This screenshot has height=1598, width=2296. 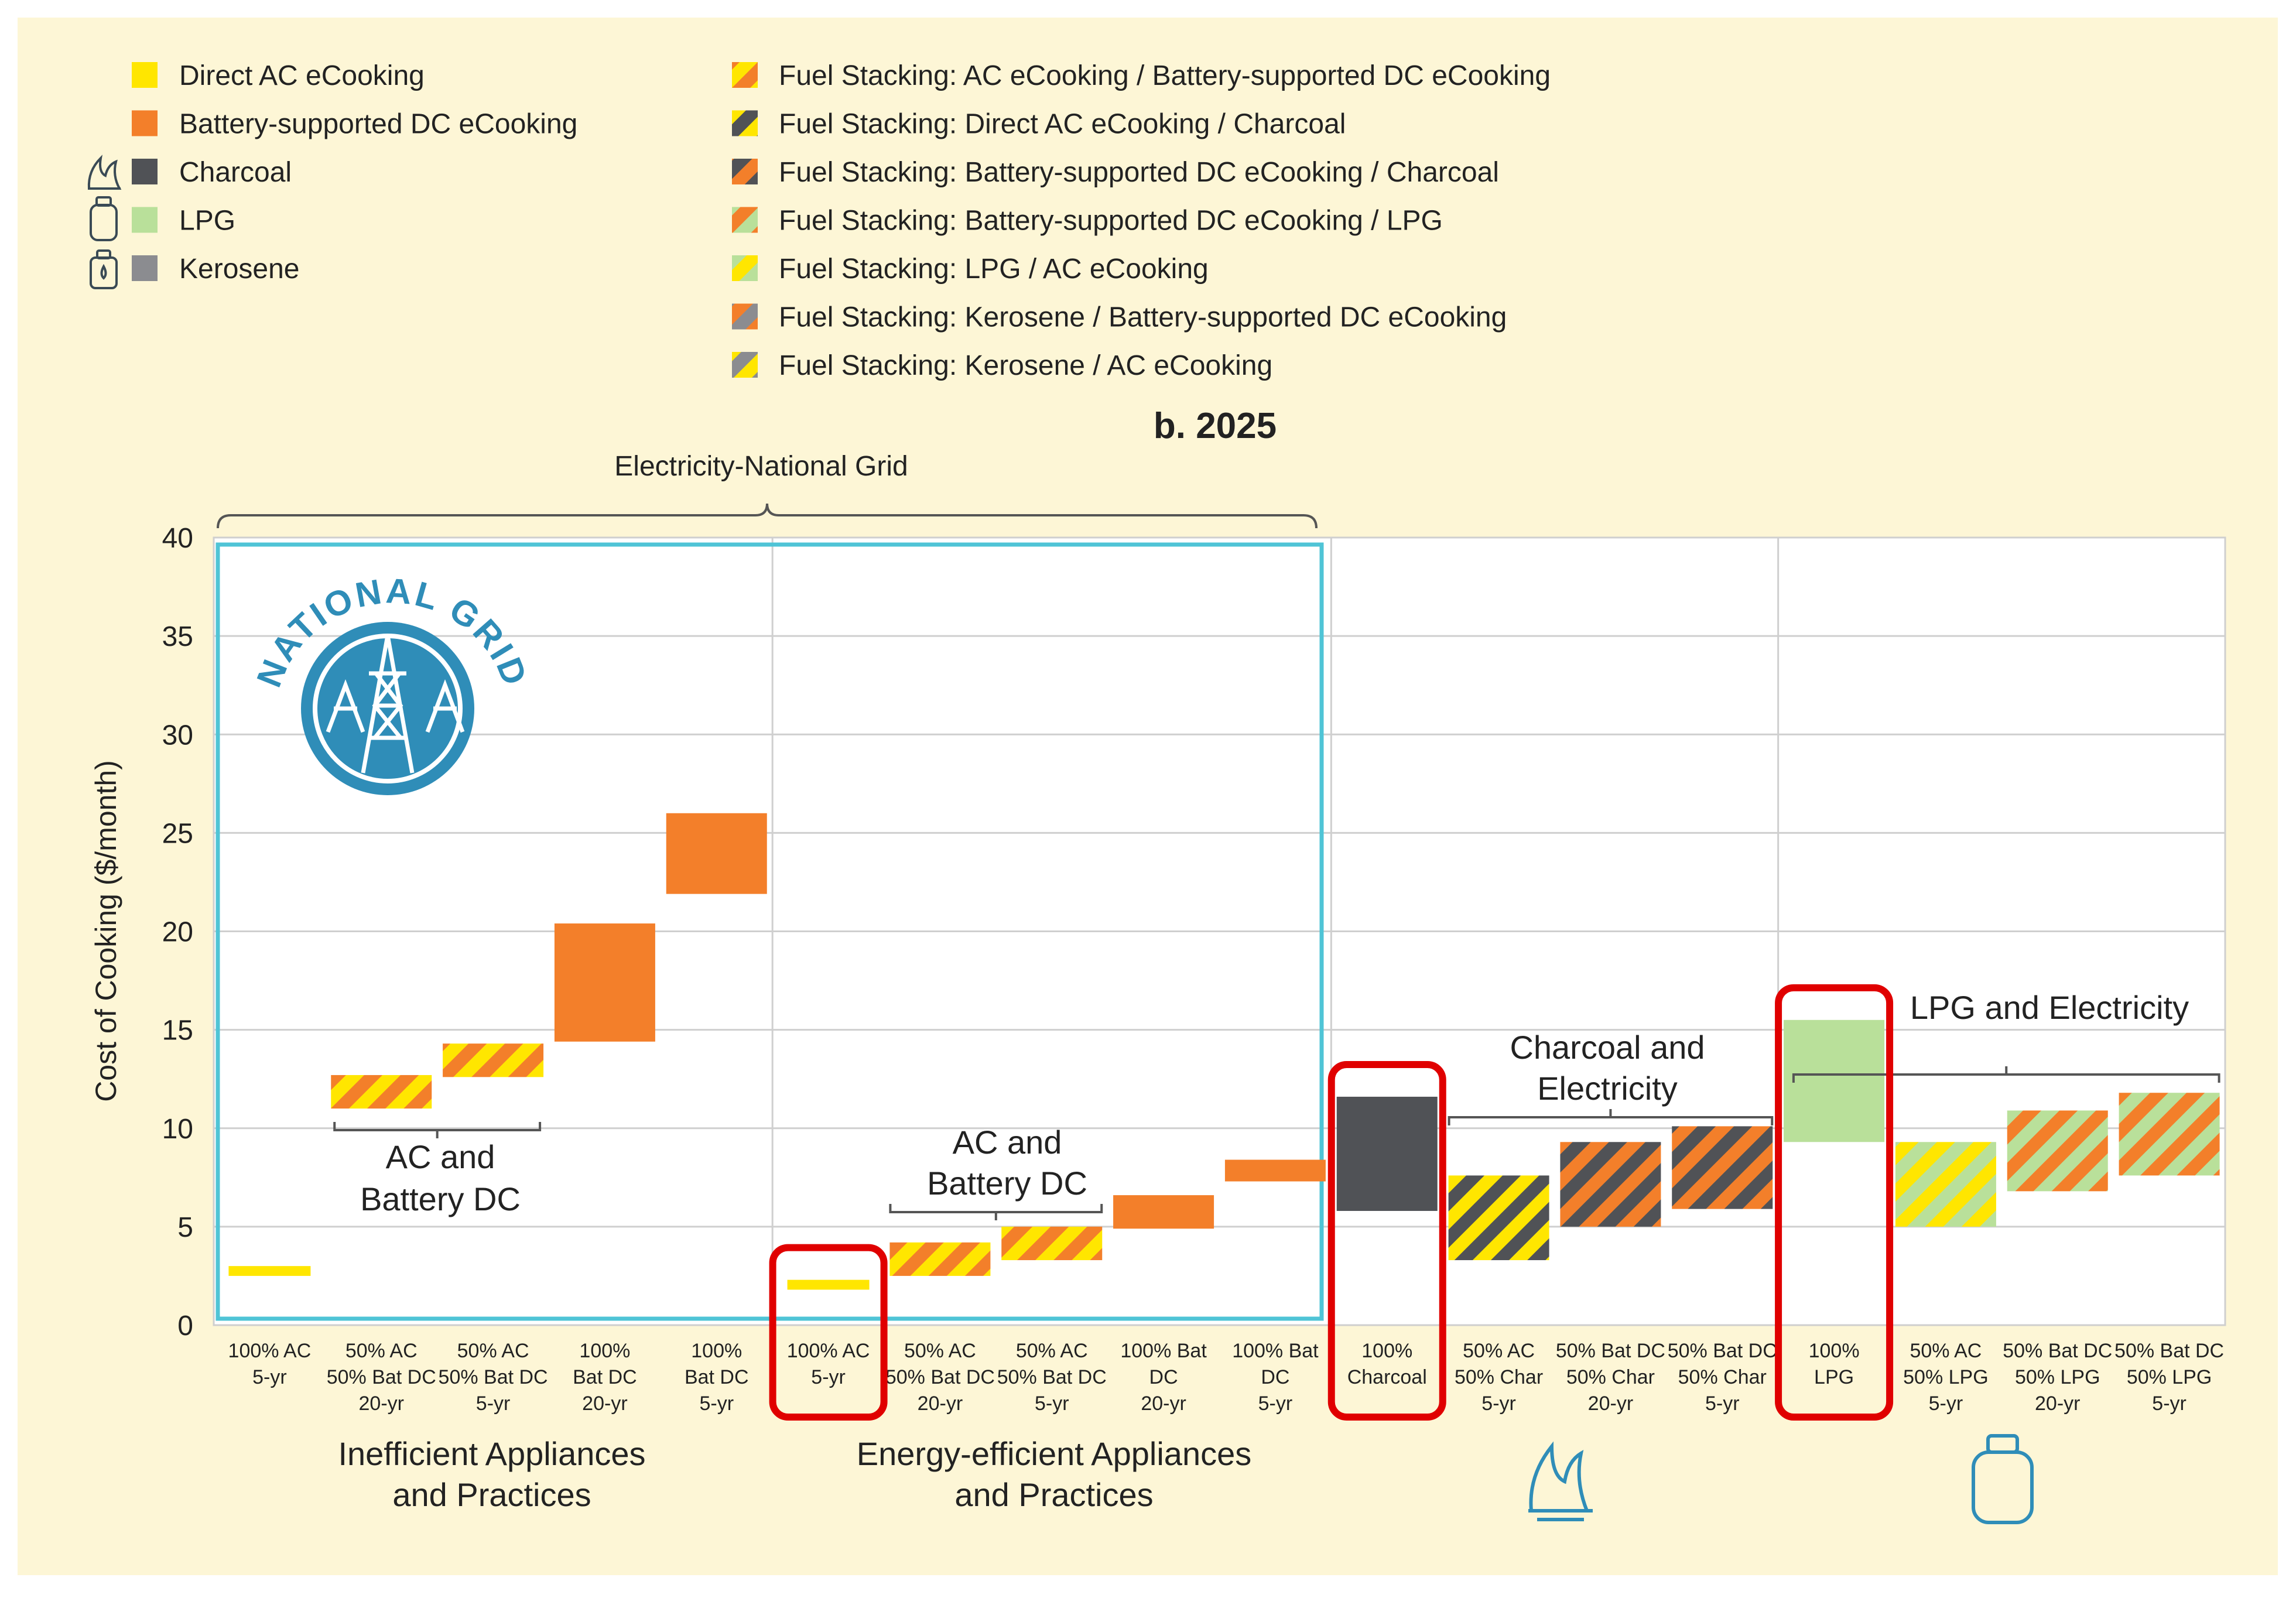 I want to click on logo-circle, so click(x=388, y=708).